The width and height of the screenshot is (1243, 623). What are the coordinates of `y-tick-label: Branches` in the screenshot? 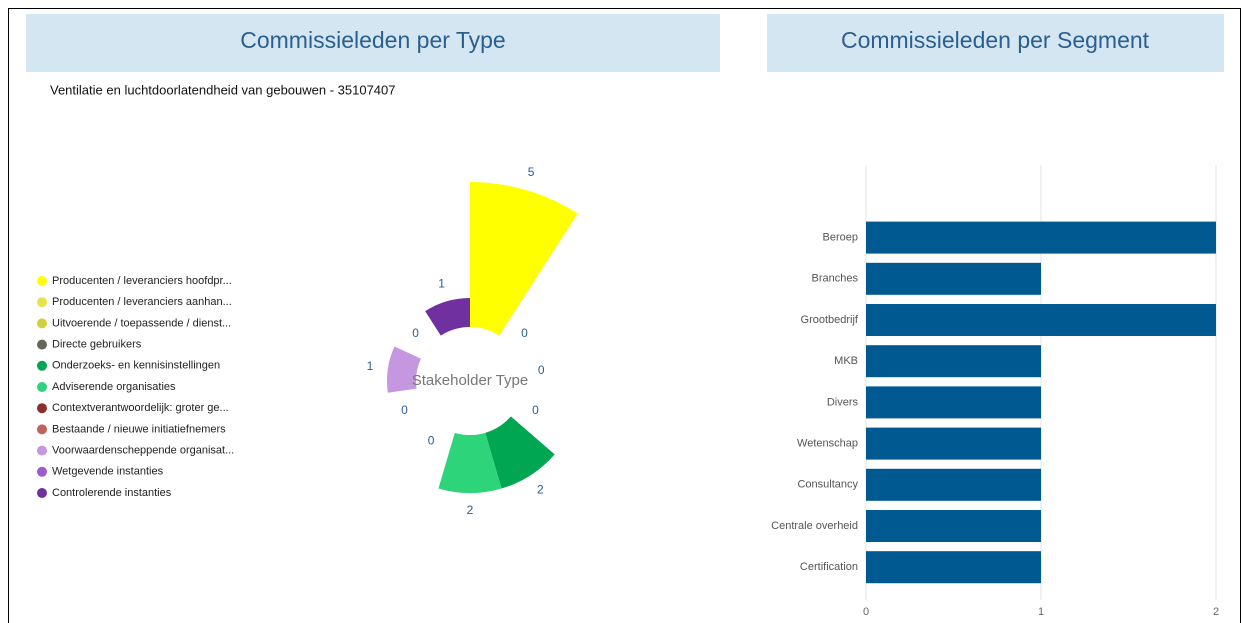 It's located at (835, 279).